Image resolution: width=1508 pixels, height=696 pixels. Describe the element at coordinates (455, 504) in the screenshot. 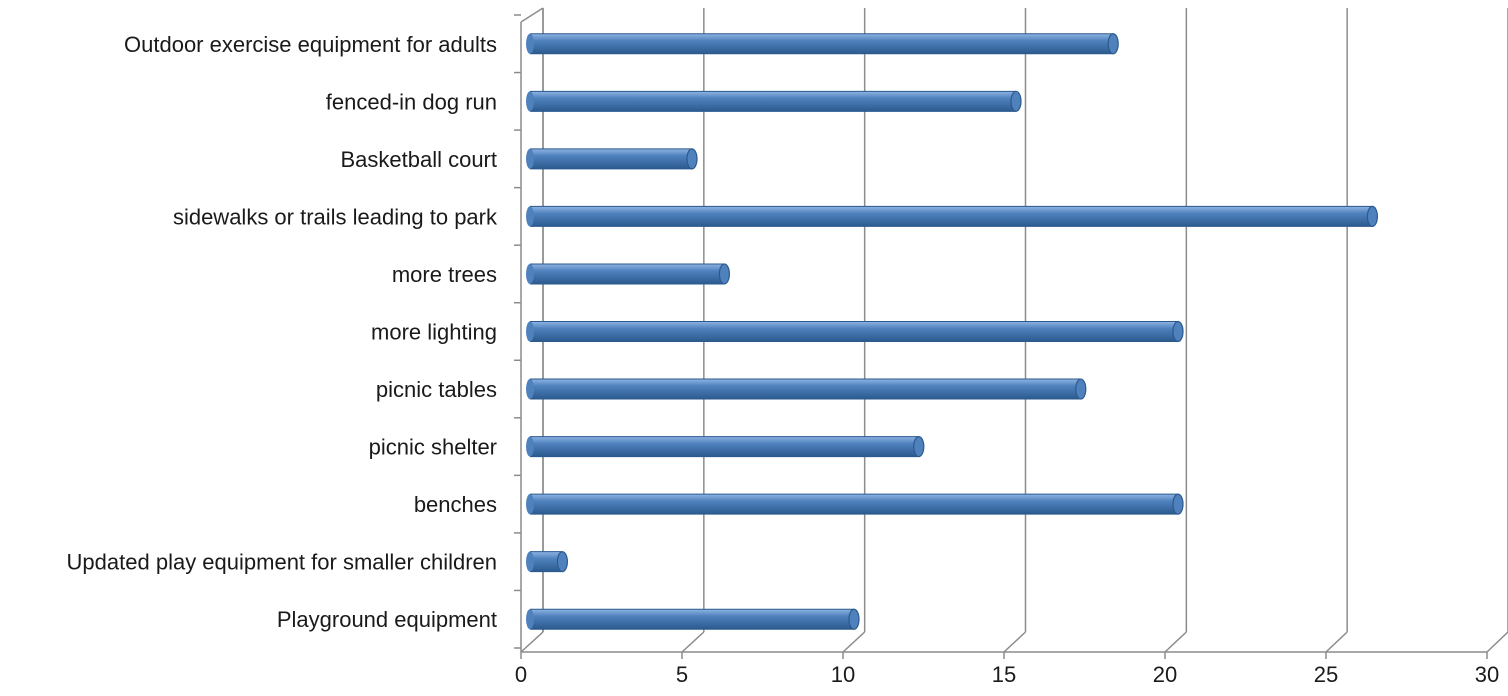

I see `category-label: benches` at that location.